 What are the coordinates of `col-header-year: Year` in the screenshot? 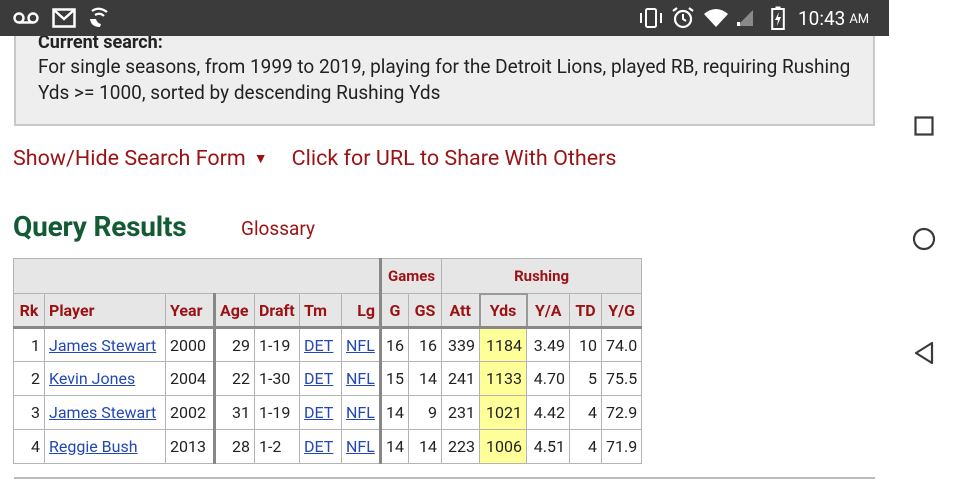 It's located at (190, 310).